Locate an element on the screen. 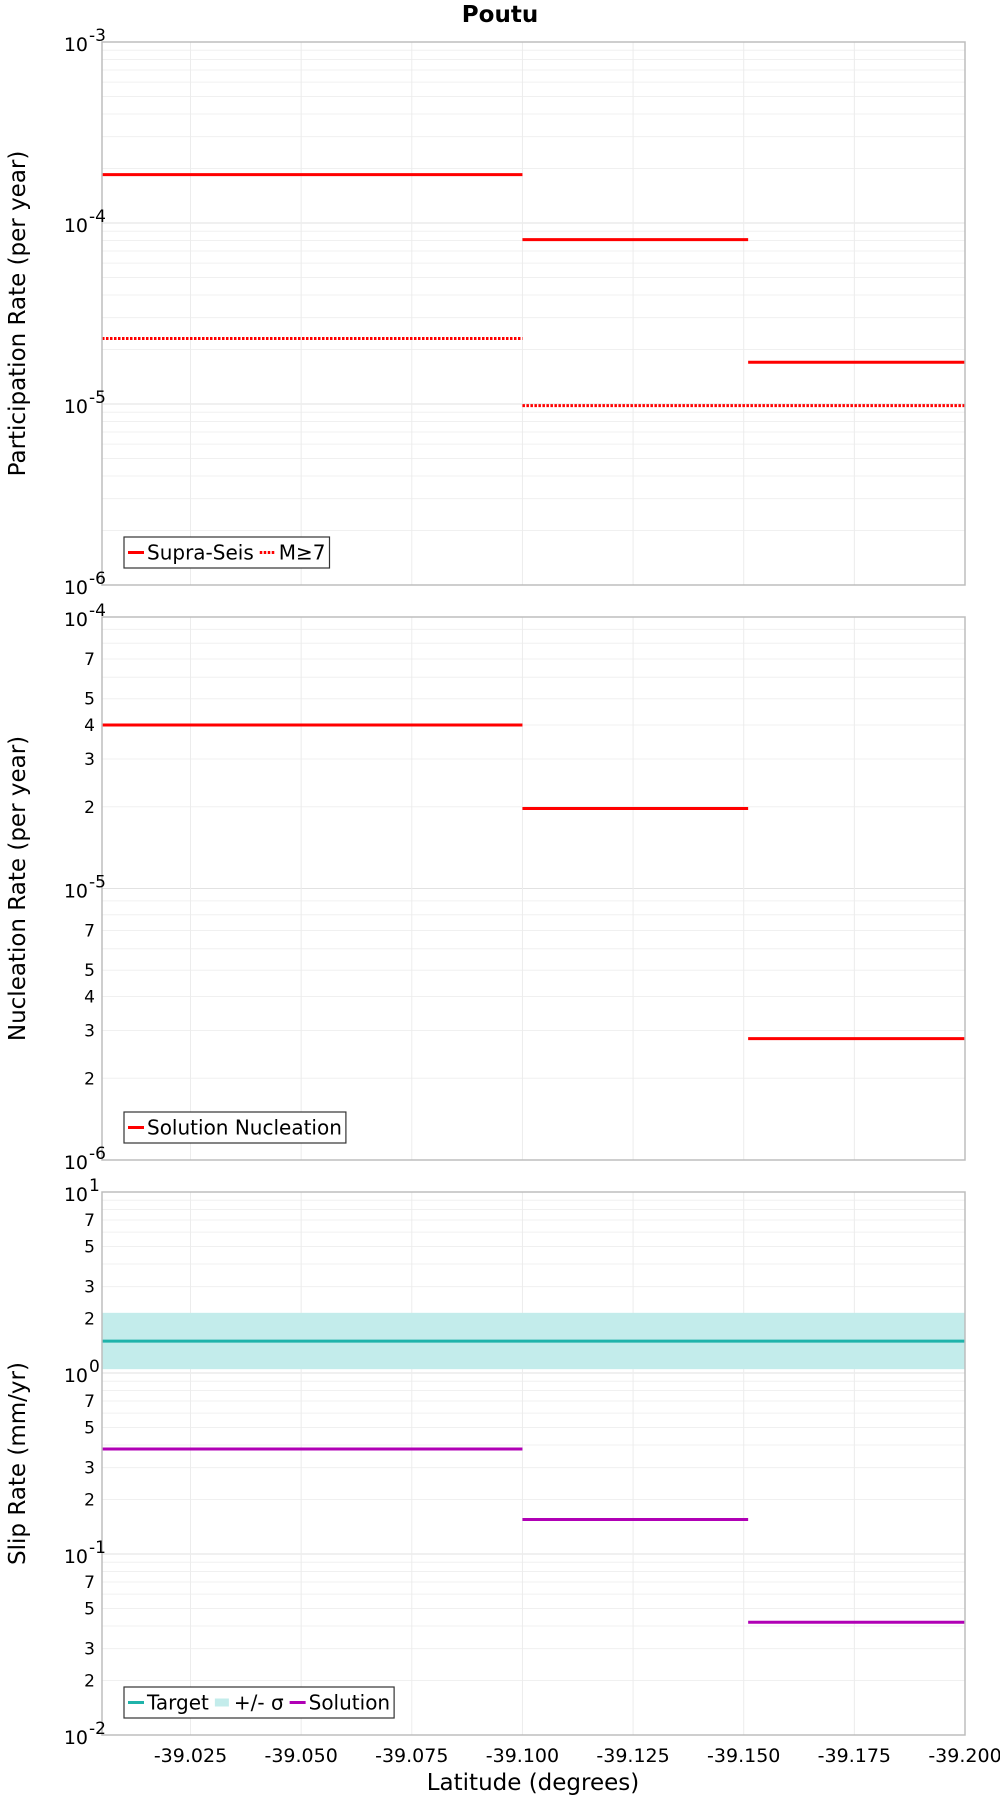  legend-label: Solution is located at coordinates (349, 1703).